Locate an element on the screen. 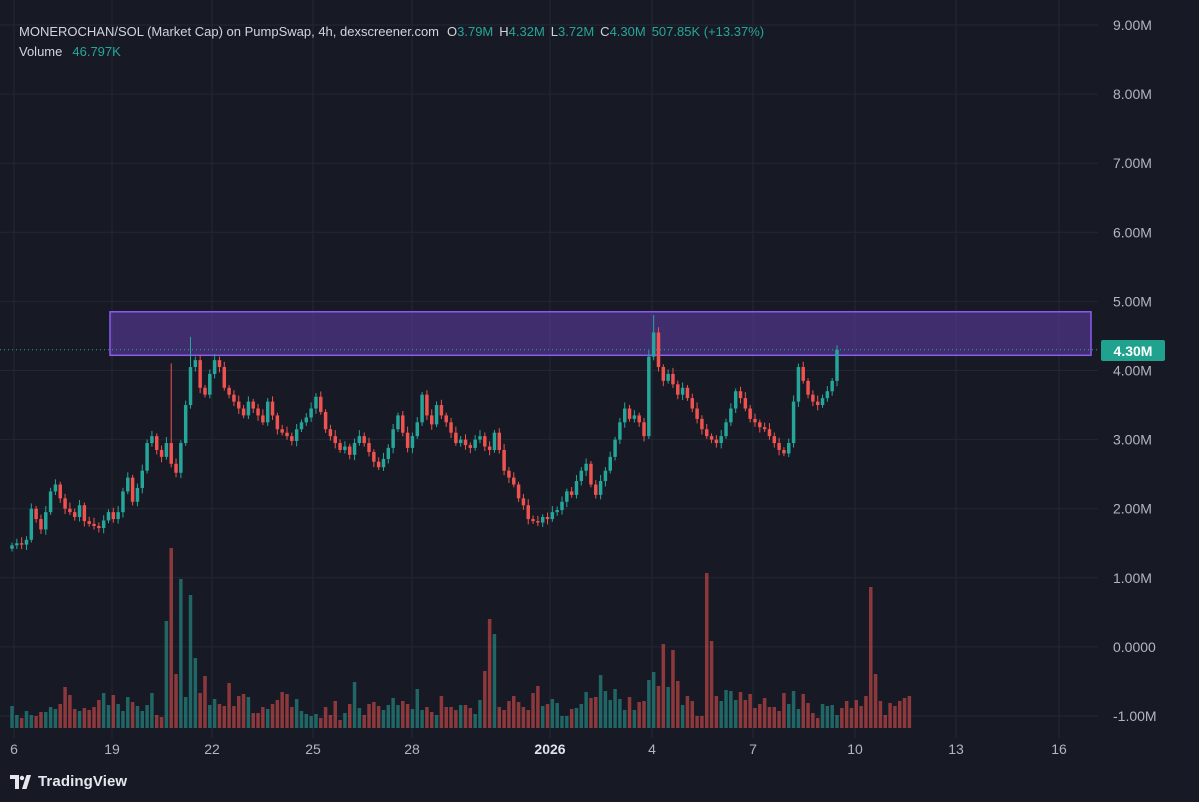 The image size is (1199, 802). y-tick-label: 2.00M is located at coordinates (1132, 509).